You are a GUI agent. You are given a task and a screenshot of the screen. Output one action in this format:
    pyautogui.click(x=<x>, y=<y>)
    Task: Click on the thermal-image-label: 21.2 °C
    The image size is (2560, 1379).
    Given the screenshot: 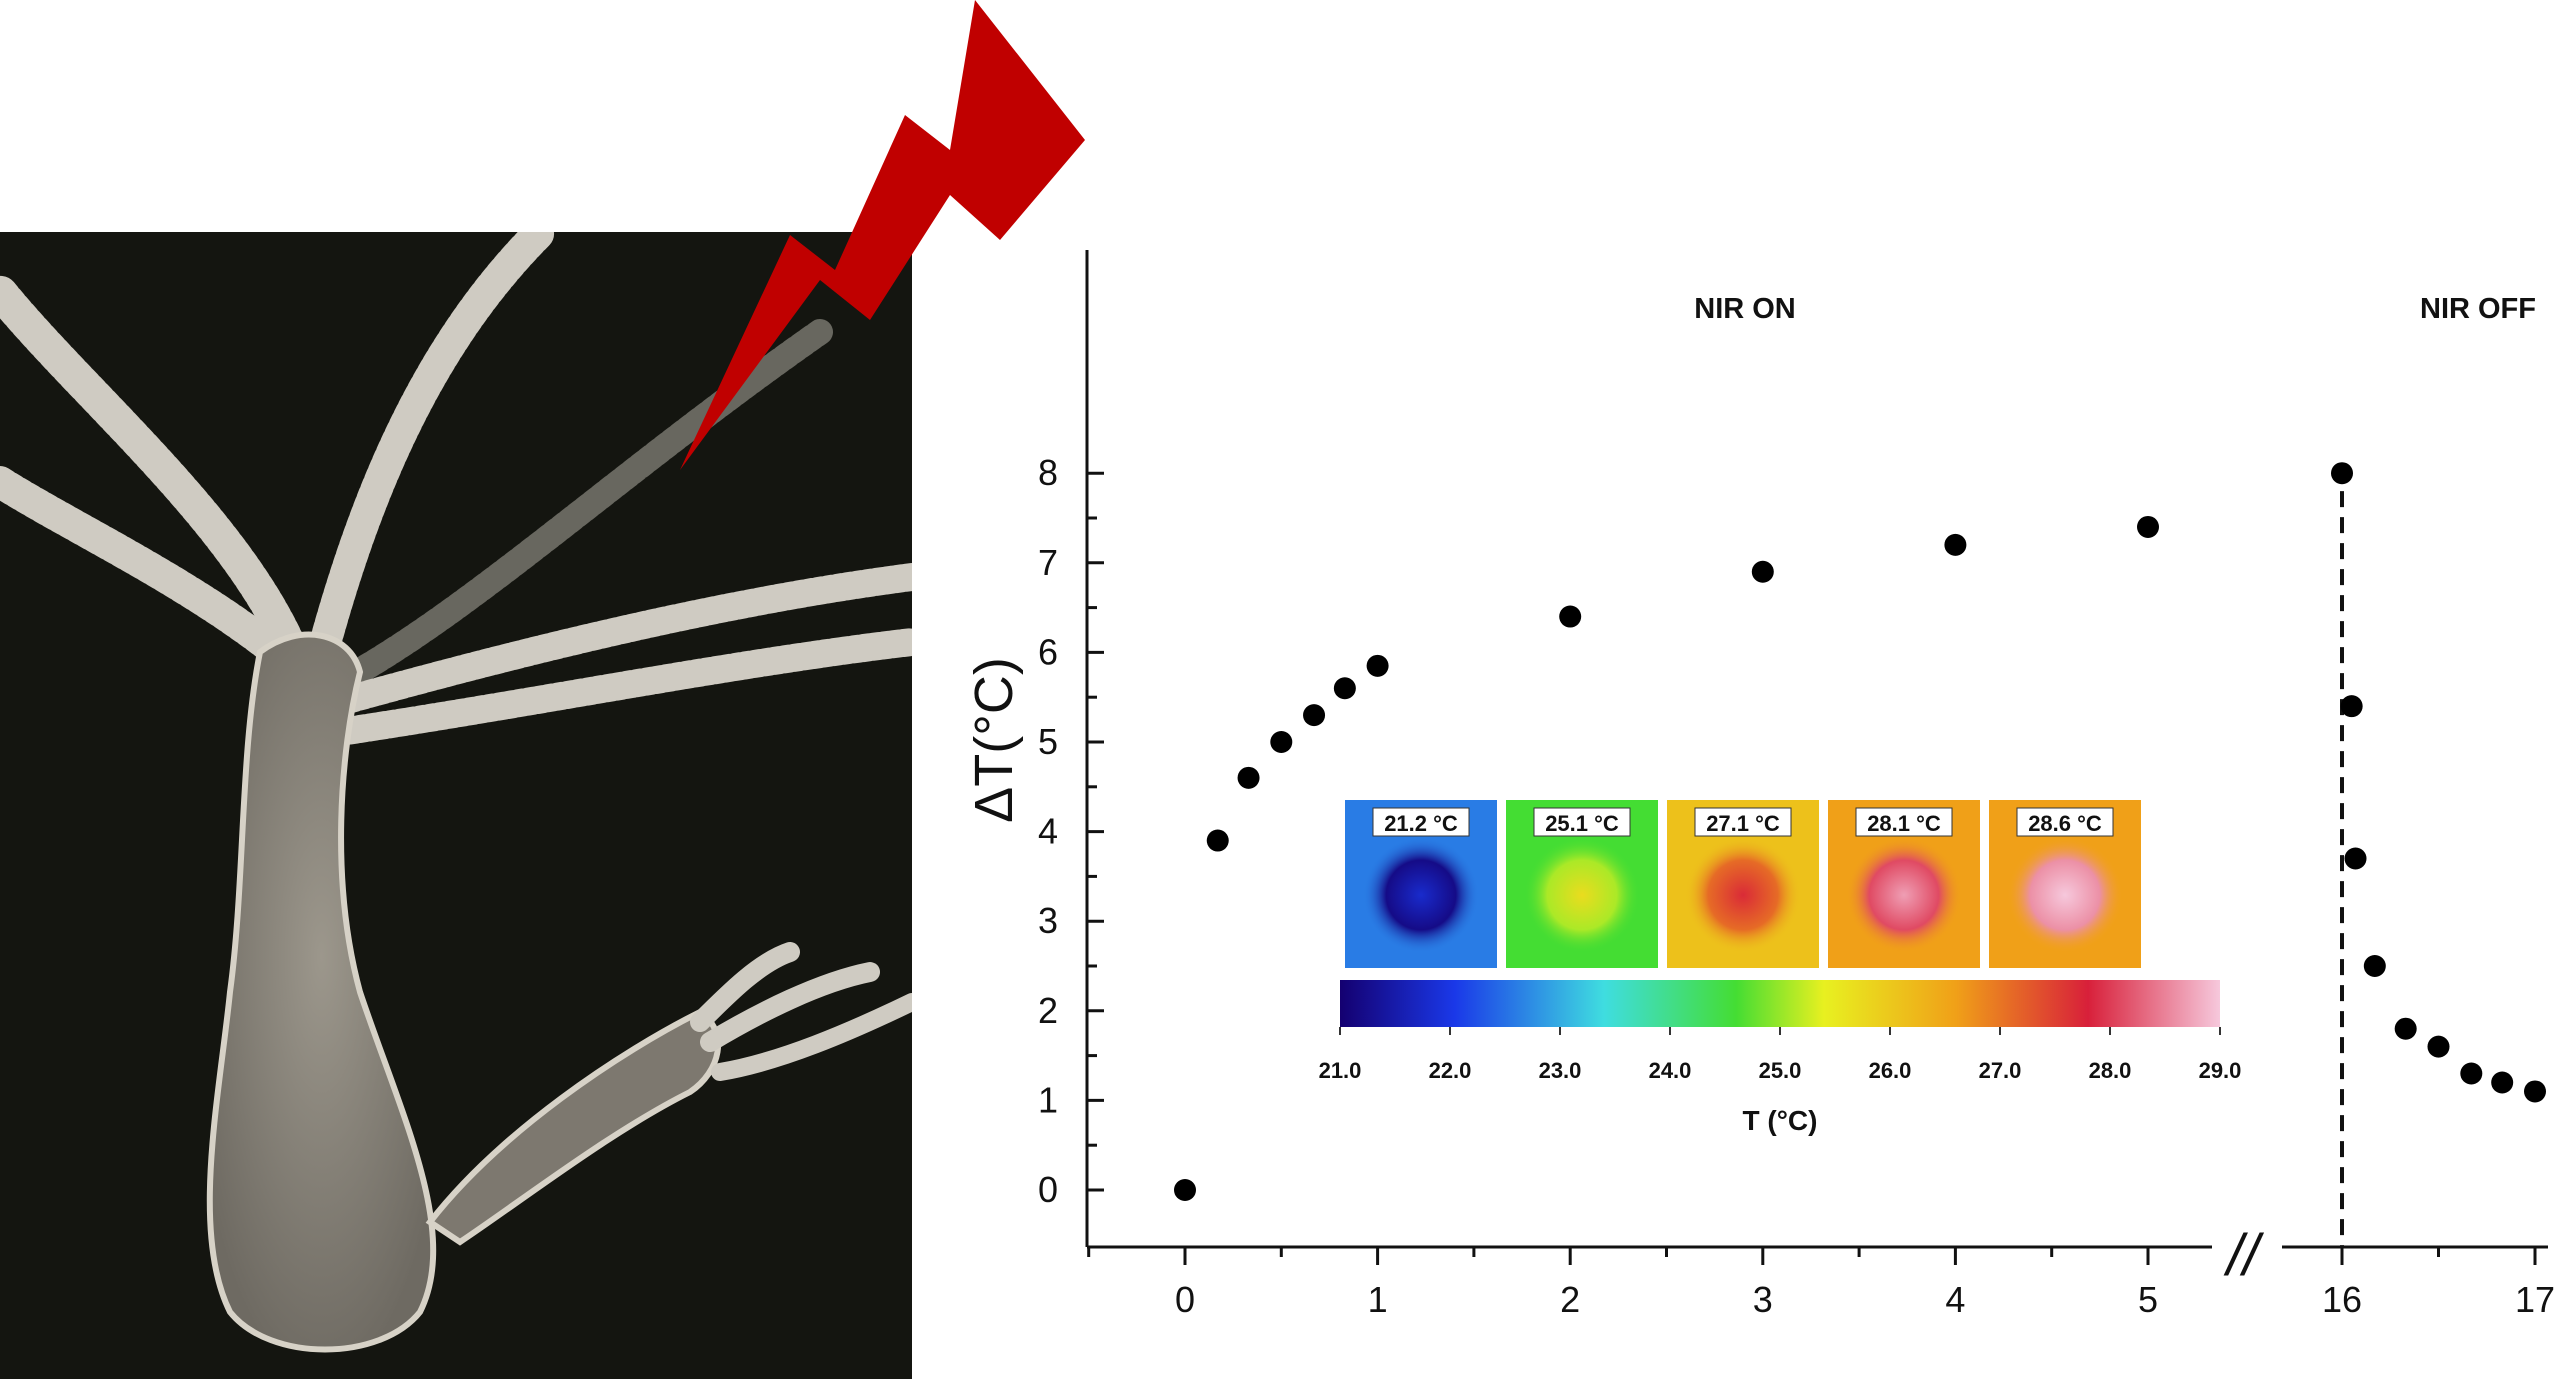 What is the action you would take?
    pyautogui.click(x=1421, y=823)
    